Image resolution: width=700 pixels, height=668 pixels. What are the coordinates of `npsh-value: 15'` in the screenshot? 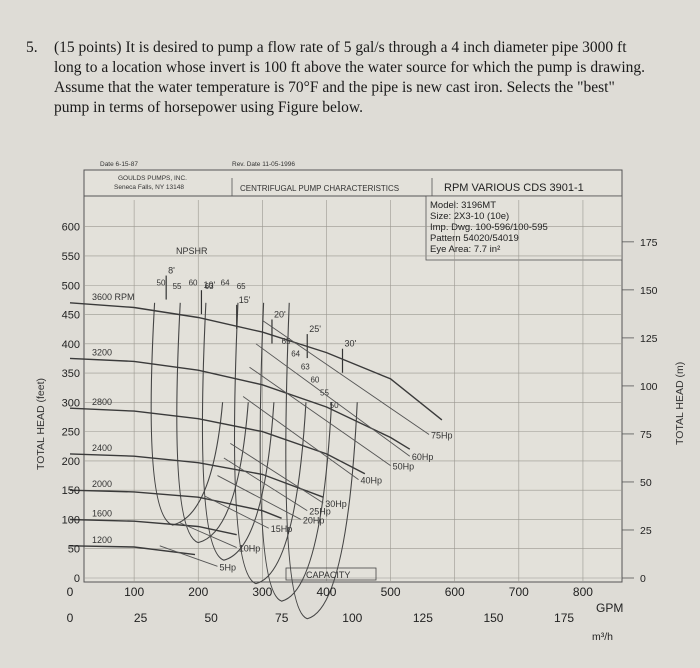 It's located at (245, 300).